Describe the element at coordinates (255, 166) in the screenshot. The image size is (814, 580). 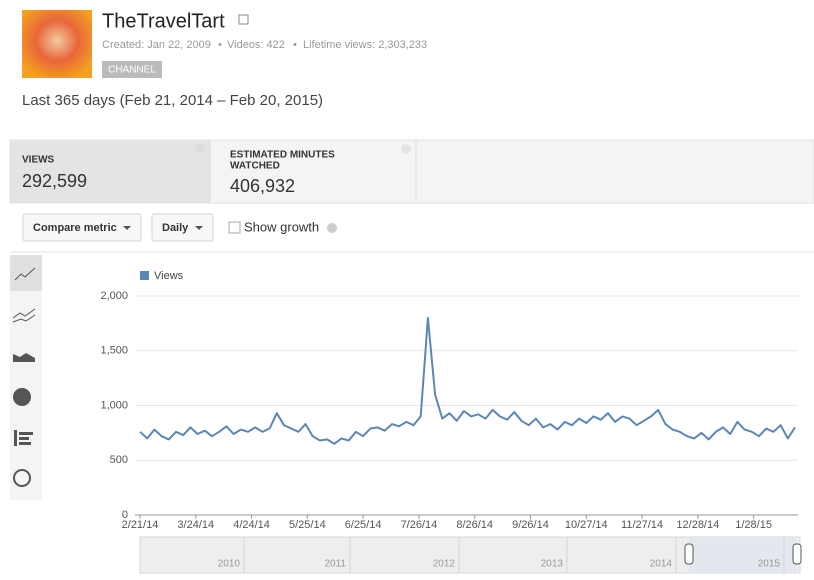
I see `metric-label: WATCHED` at that location.